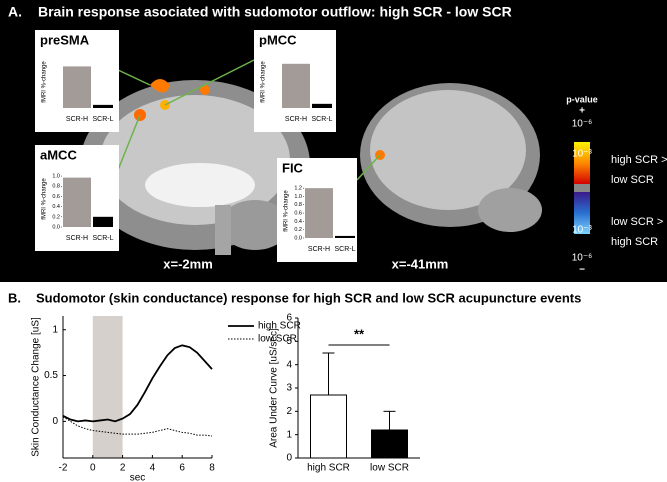  What do you see at coordinates (15, 12) in the screenshot?
I see `panel-label: A.` at bounding box center [15, 12].